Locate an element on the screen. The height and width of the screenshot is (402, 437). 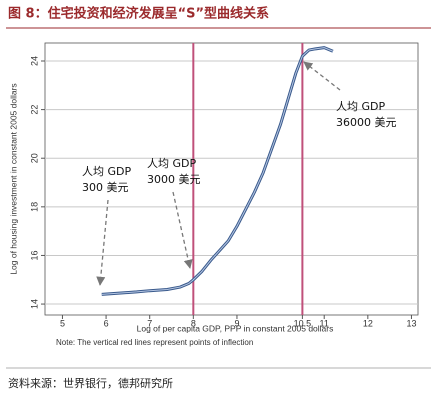
x-tick-label: 5 is located at coordinates (62, 323).